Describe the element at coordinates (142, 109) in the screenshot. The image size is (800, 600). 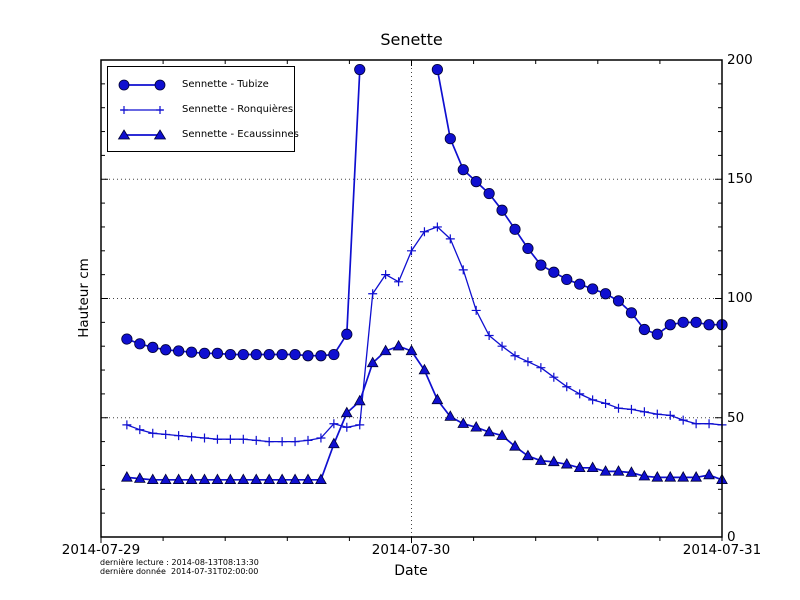
I see `plus-marker-line-icon` at that location.